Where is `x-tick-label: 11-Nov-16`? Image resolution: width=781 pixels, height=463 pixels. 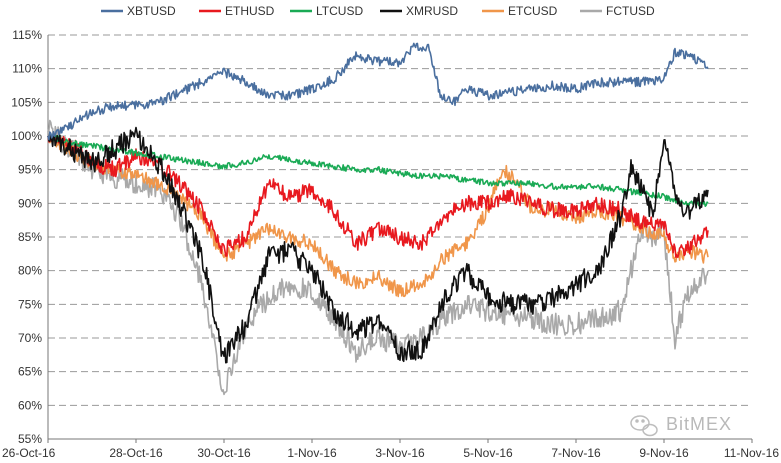
x-tick-label: 11-Nov-16 is located at coordinates (751, 453).